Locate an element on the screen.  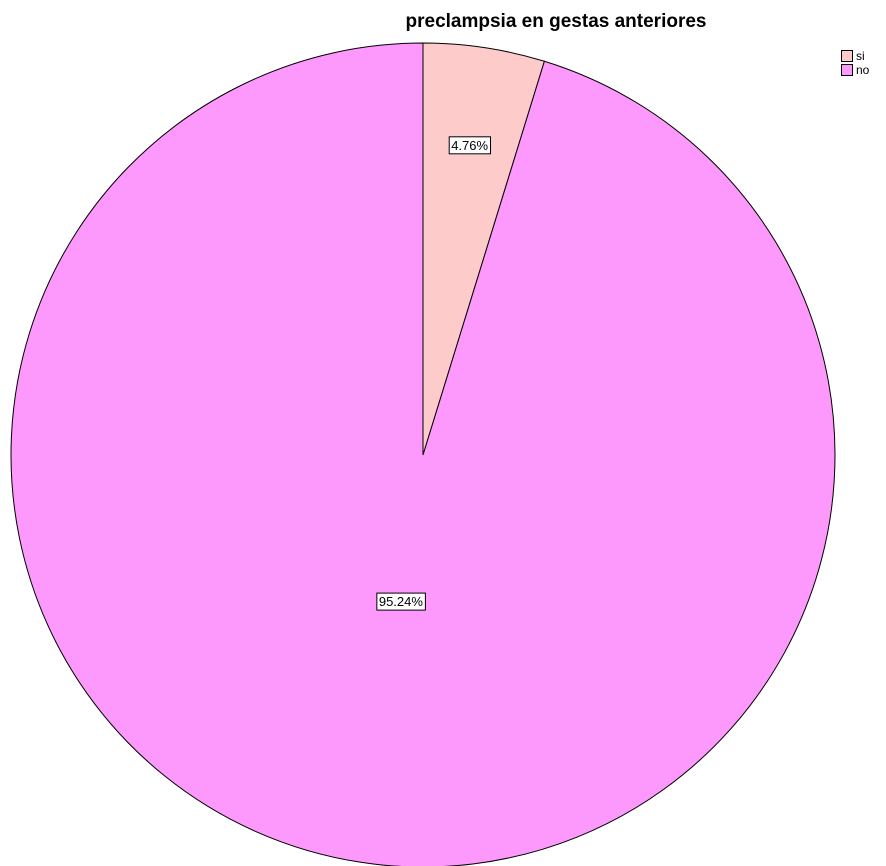
legend-label: no is located at coordinates (863, 70).